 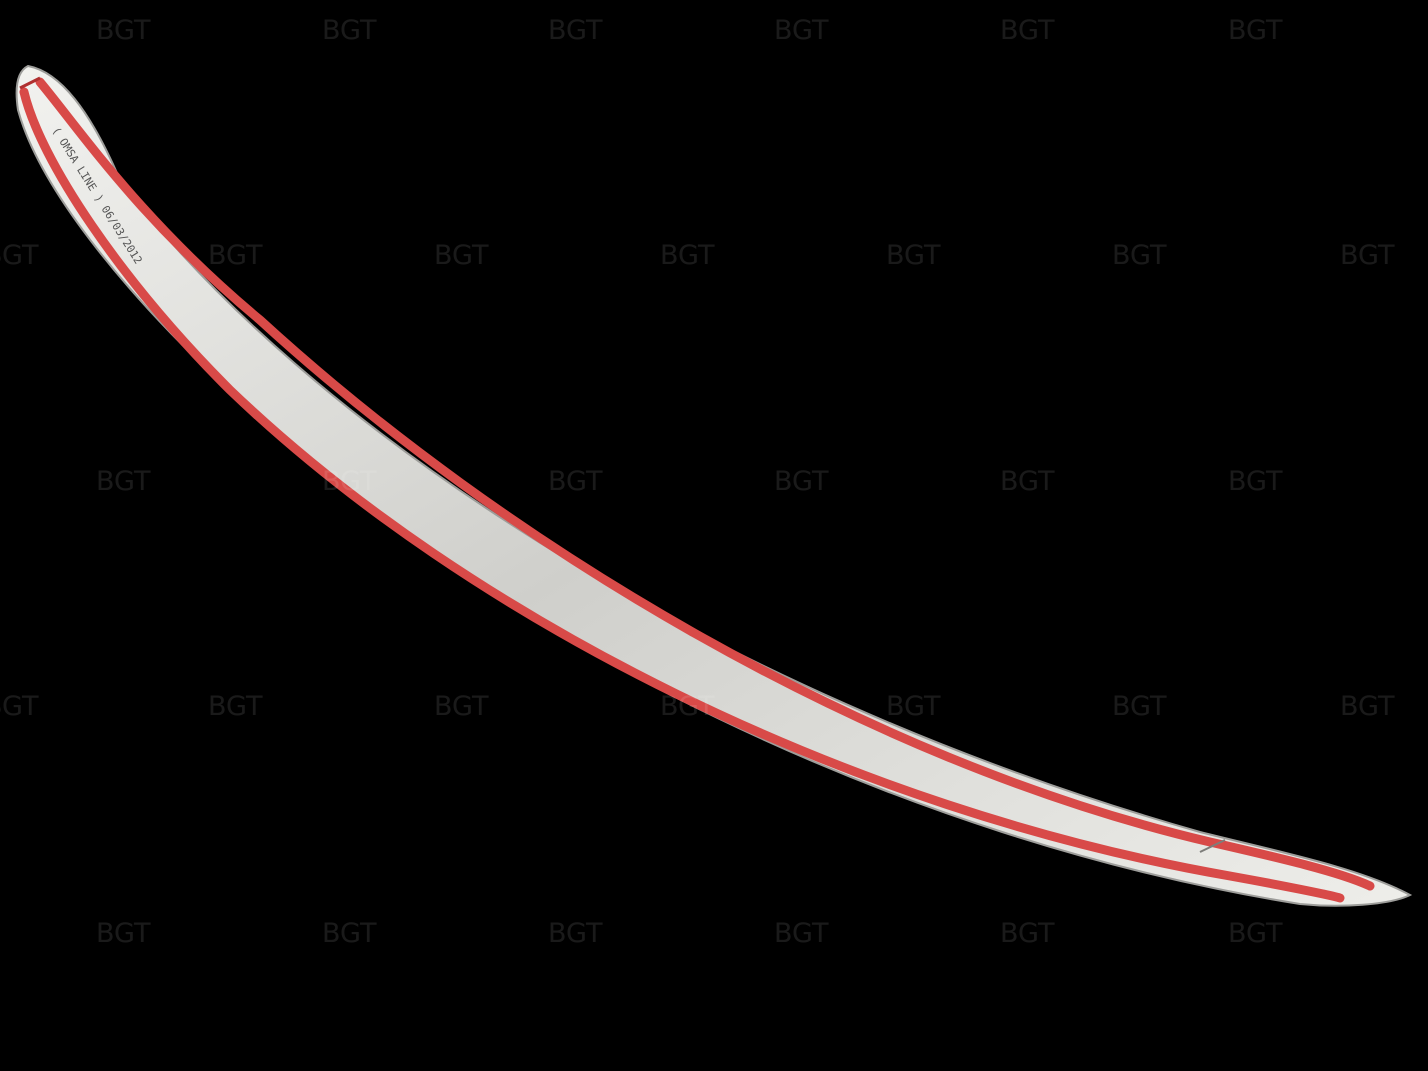 What do you see at coordinates (30, 83) in the screenshot?
I see `tip-cut-left` at bounding box center [30, 83].